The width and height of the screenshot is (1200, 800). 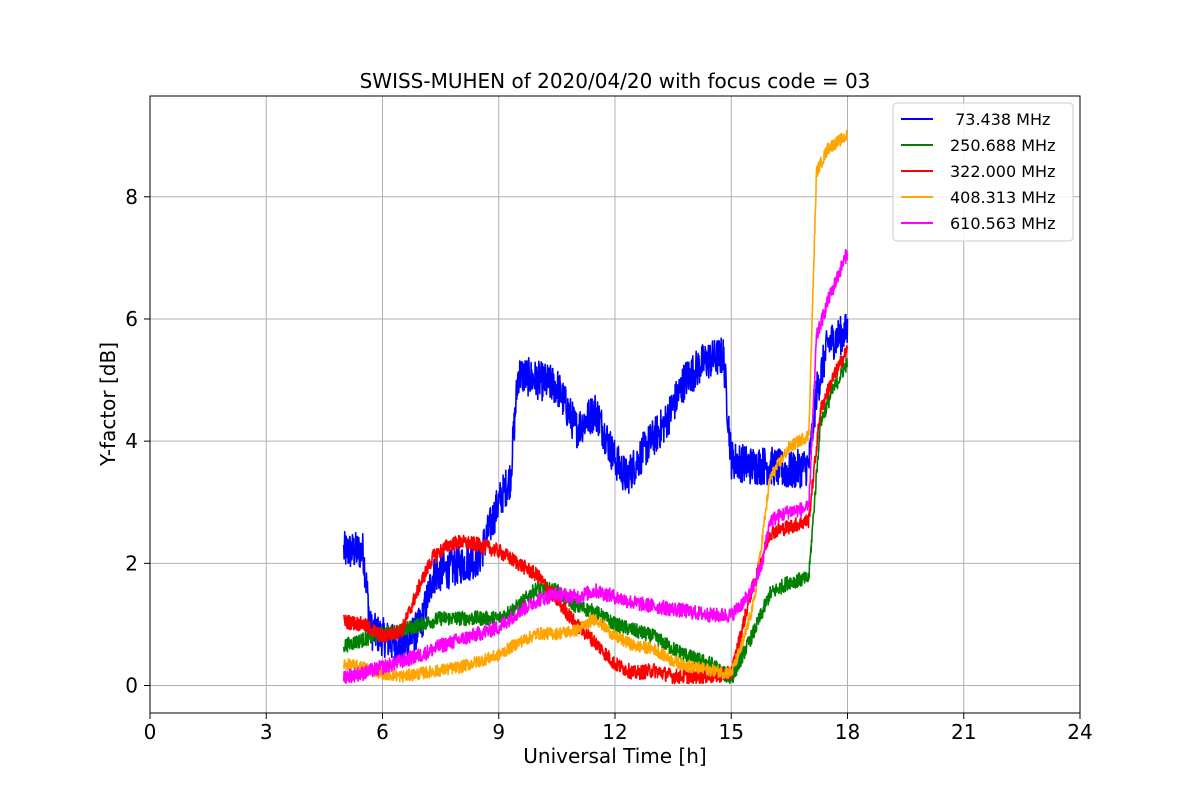 I want to click on legend-entry: 73.438 MHz, so click(x=1000, y=119).